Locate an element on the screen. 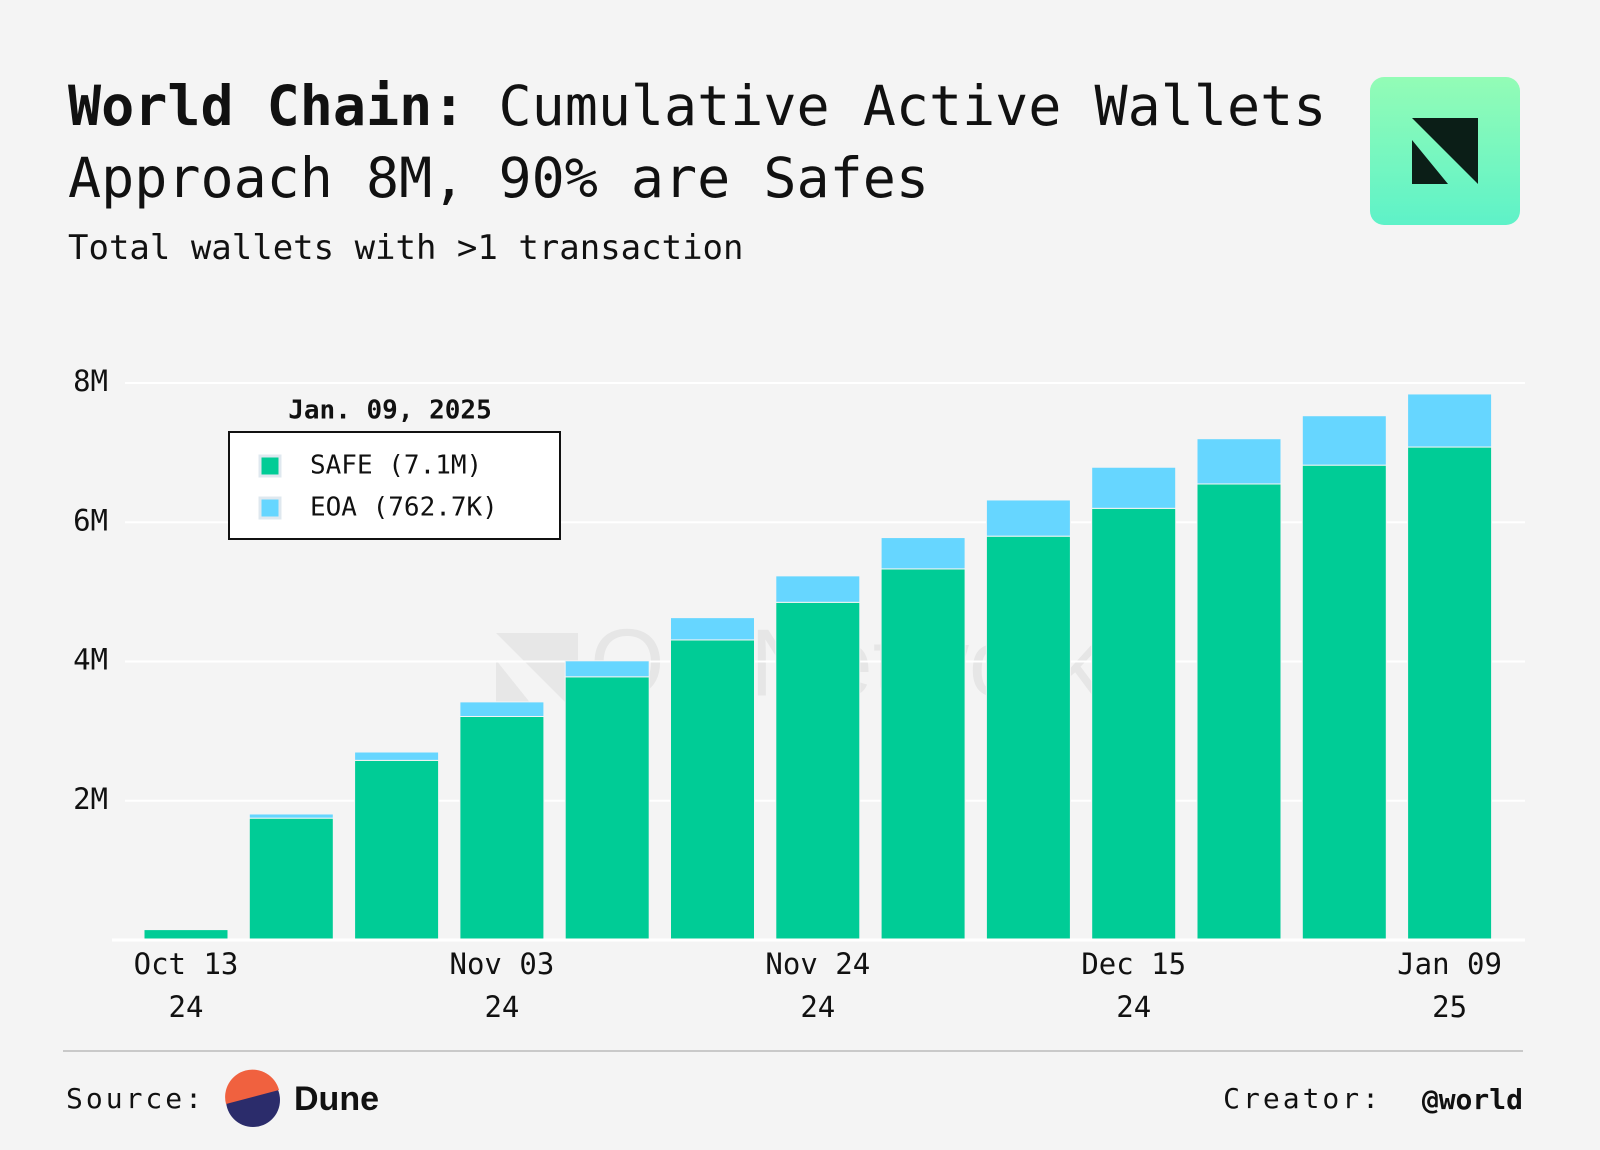 The height and width of the screenshot is (1150, 1600). x-tick-label: Jan 09 is located at coordinates (1449, 964).